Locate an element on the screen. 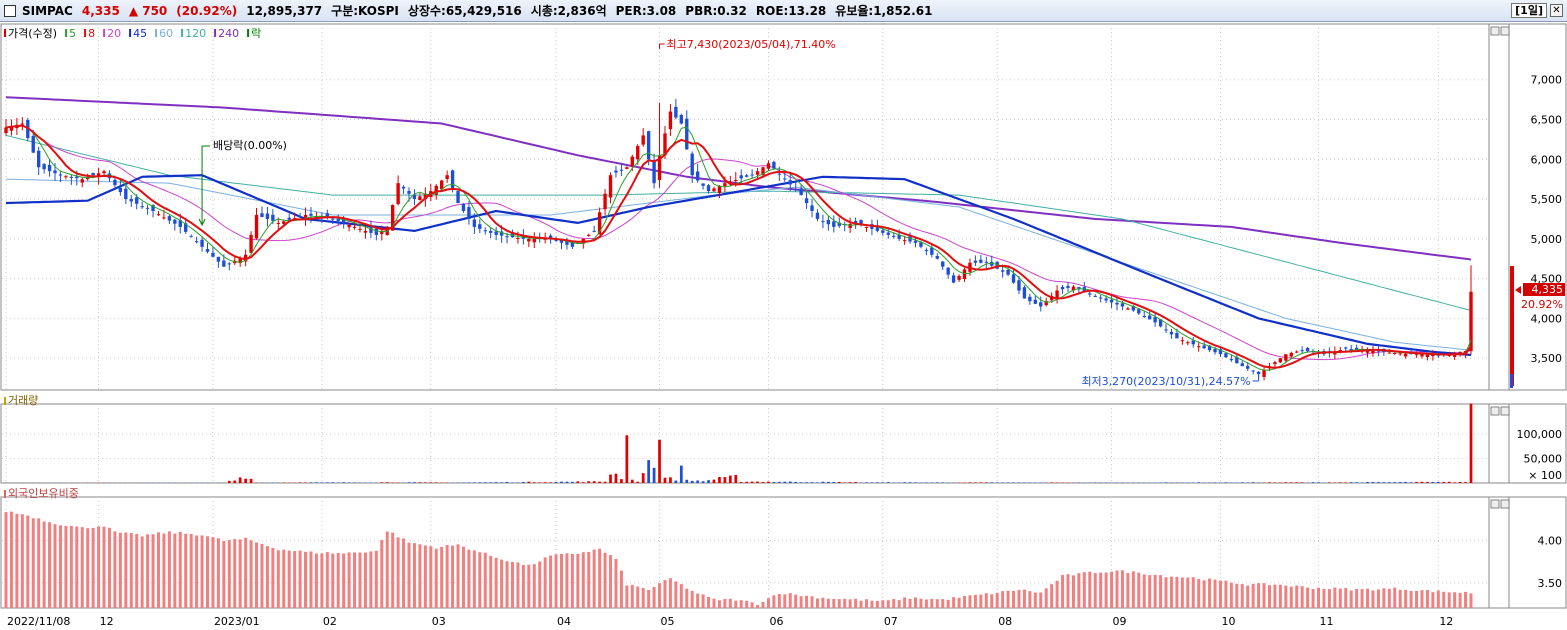 The image size is (1567, 630). x-tick-label: 05 is located at coordinates (668, 621).